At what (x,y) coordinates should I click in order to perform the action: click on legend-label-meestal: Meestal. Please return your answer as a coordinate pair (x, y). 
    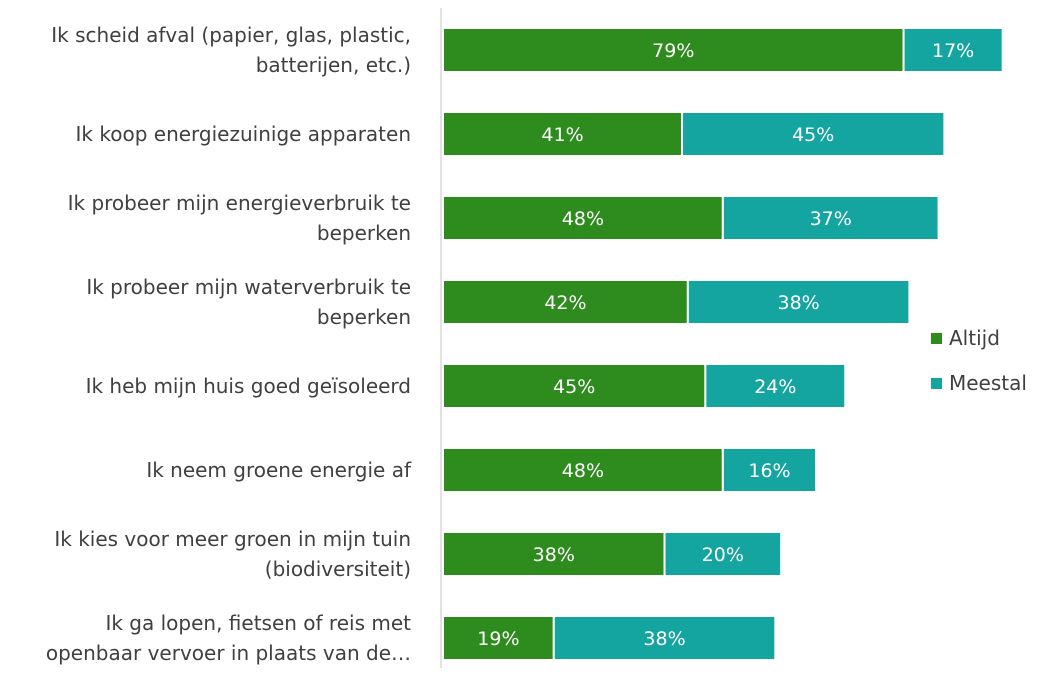
    Looking at the image, I should click on (988, 383).